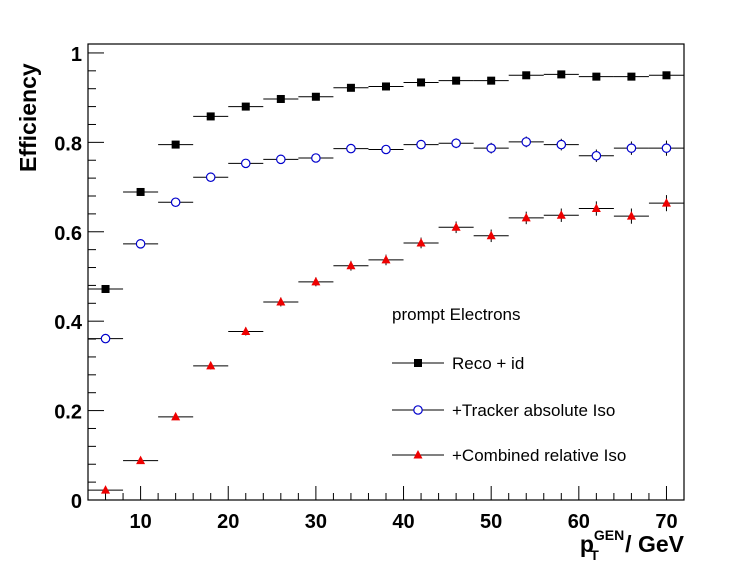 The image size is (746, 572). Describe the element at coordinates (68, 234) in the screenshot. I see `y-tick-label: 0.6` at that location.